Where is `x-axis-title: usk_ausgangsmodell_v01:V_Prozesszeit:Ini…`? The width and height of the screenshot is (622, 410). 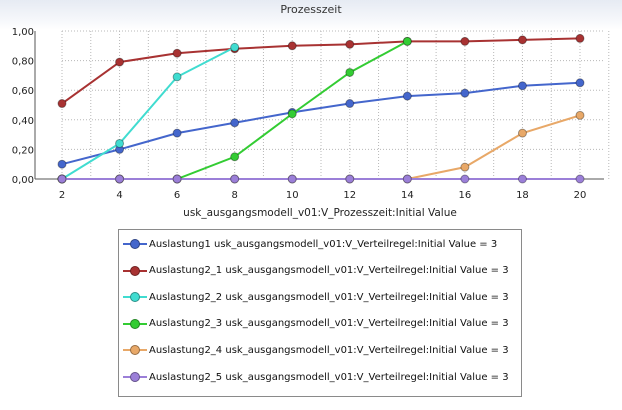 x-axis-title: usk_ausgangsmodell_v01:V_Prozesszeit:Ini… is located at coordinates (320, 213).